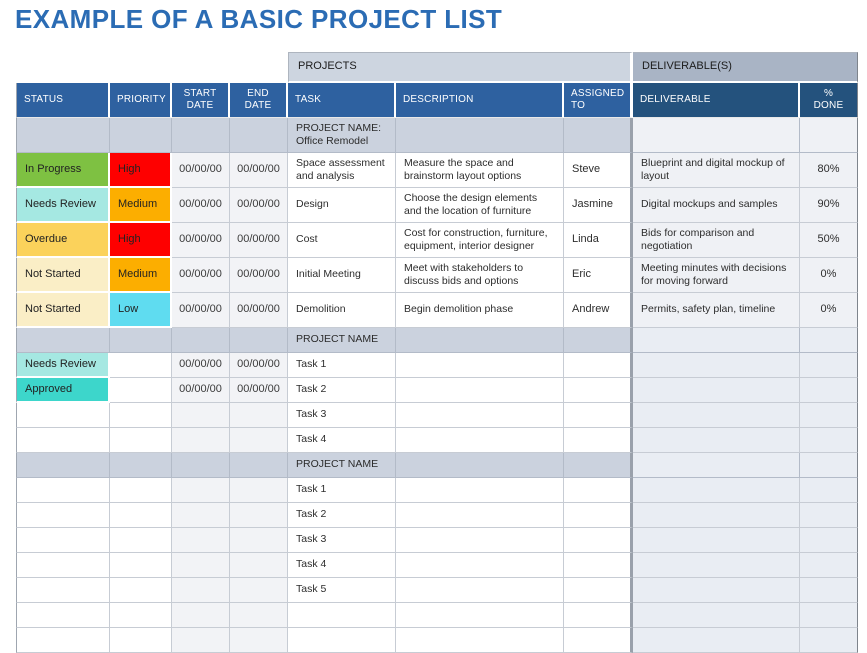 This screenshot has height=653, width=867. I want to click on cell-task: Task 5, so click(342, 590).